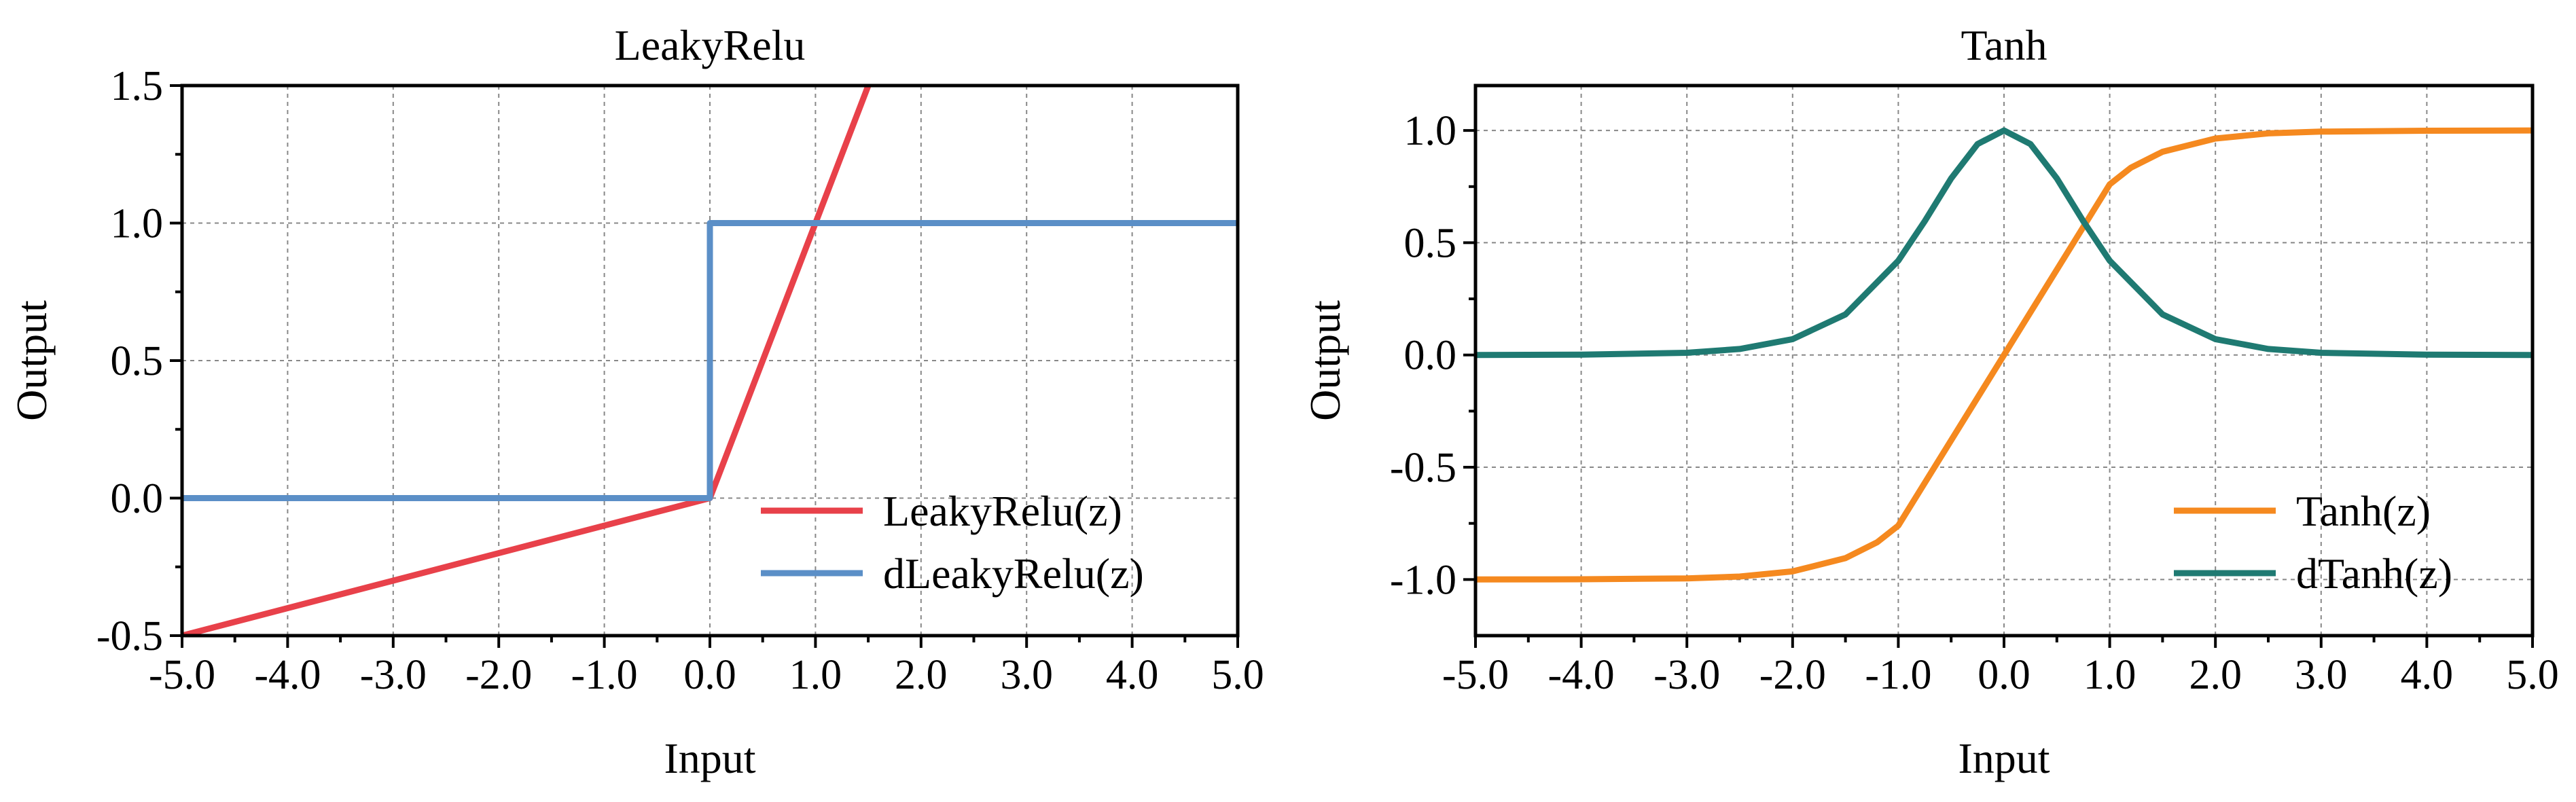 This screenshot has width=2576, height=802. I want to click on series-line-dleakyrelu-z, so click(710, 360).